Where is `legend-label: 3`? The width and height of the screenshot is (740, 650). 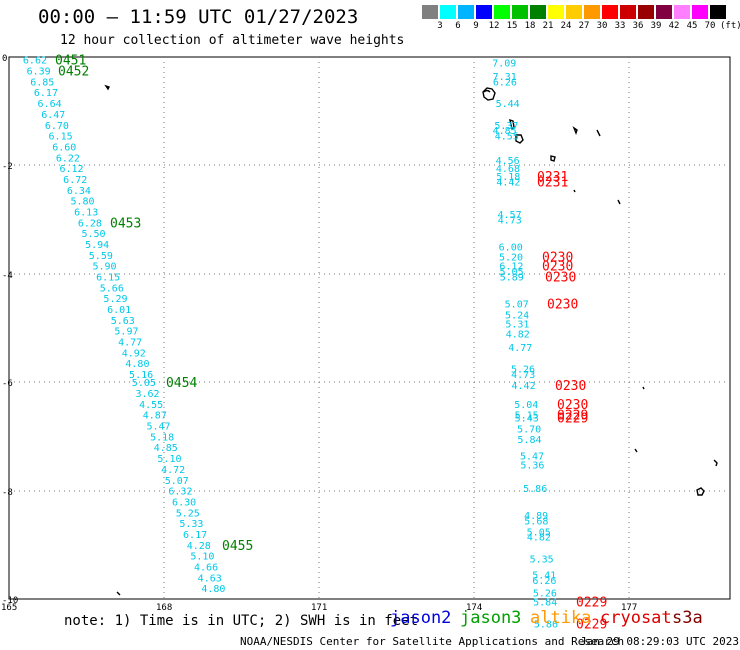
legend-label: 3 is located at coordinates (440, 26).